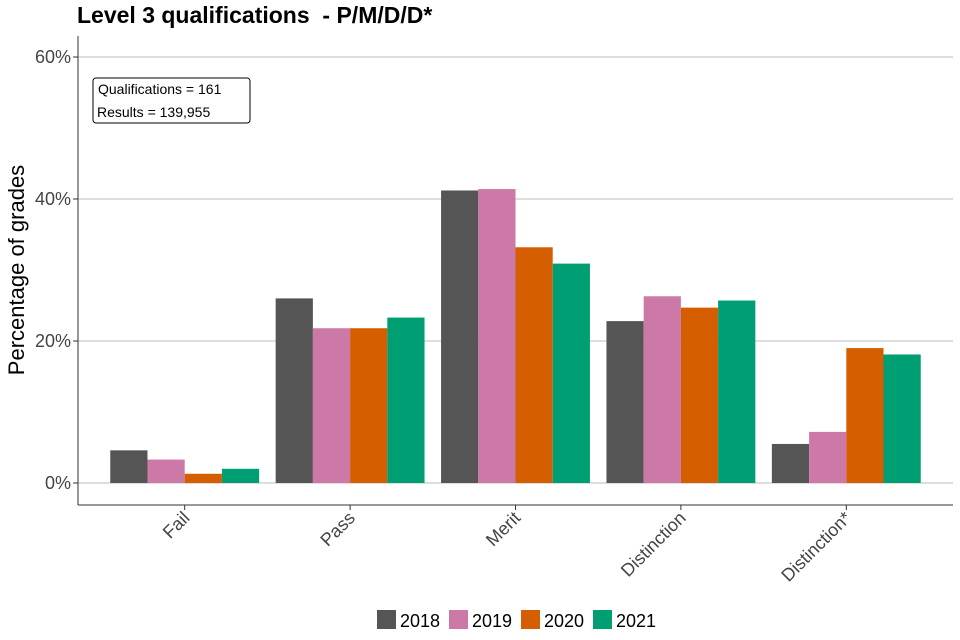 This screenshot has width=960, height=640. Describe the element at coordinates (902, 418) in the screenshot. I see `bar-2021-distinction-star` at that location.